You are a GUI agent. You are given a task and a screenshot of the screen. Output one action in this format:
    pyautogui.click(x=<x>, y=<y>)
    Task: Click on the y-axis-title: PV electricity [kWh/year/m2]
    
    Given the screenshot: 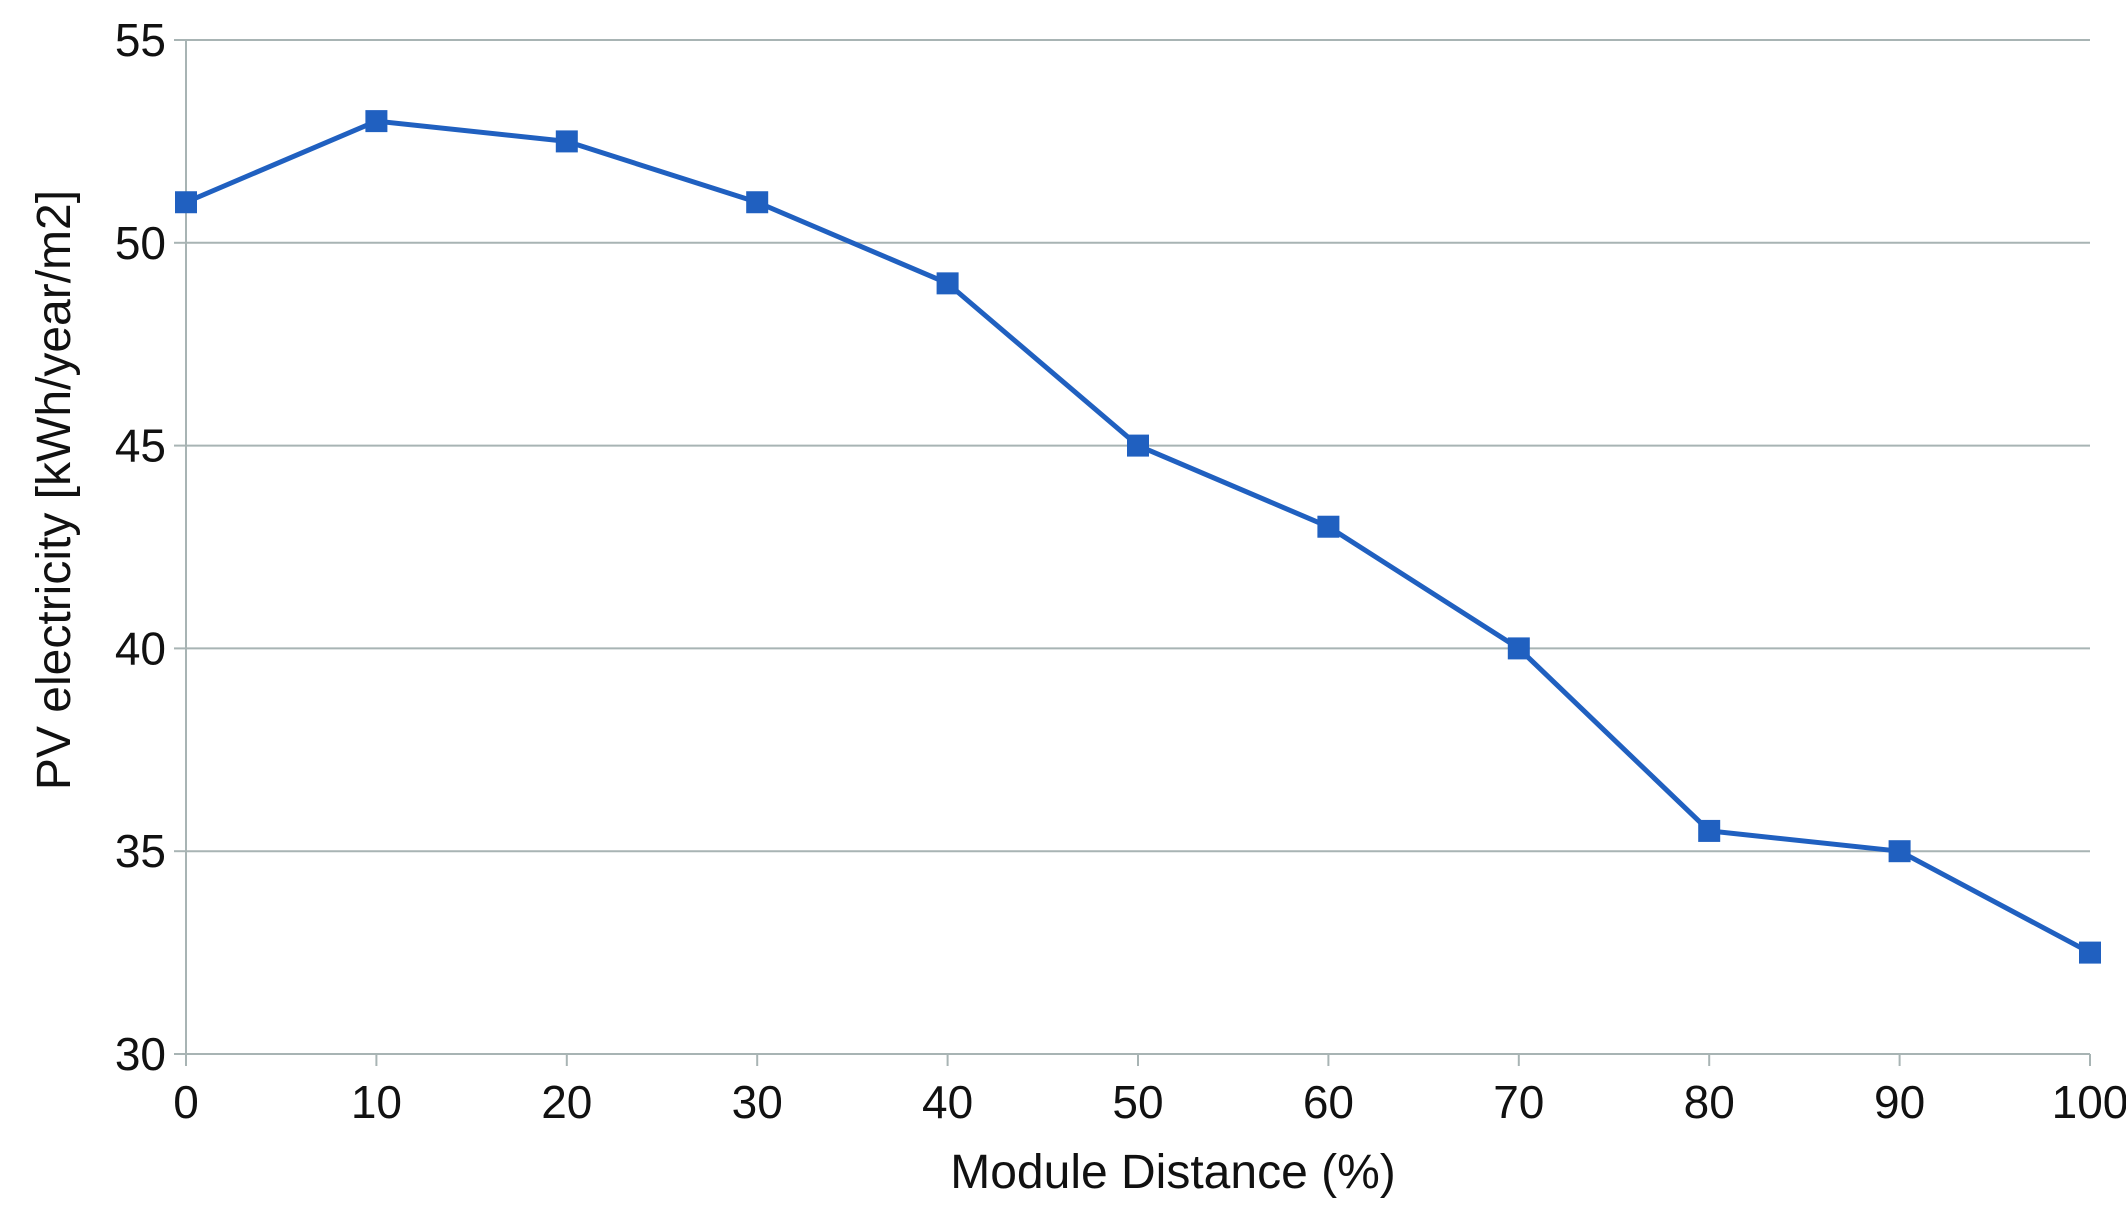 What is the action you would take?
    pyautogui.click(x=54, y=490)
    